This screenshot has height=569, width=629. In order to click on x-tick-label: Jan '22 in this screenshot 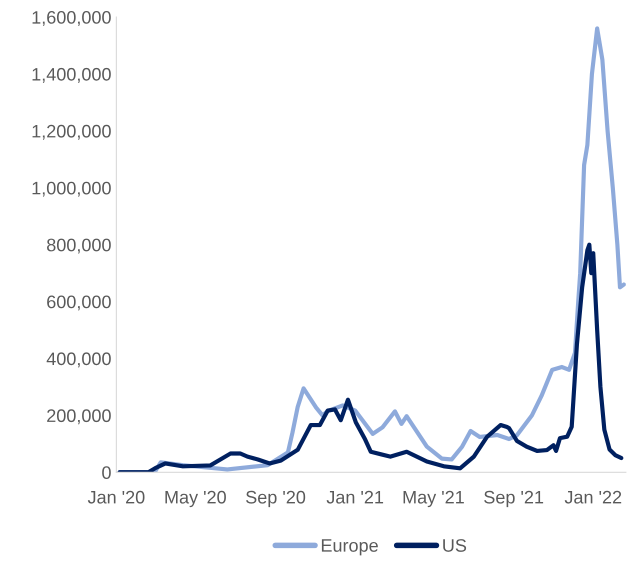, I will do `click(593, 497)`.